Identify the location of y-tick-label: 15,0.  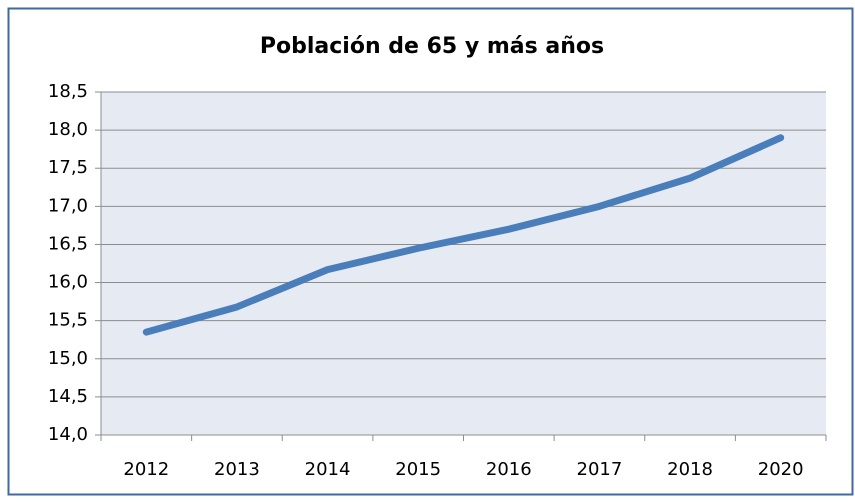
(68, 358).